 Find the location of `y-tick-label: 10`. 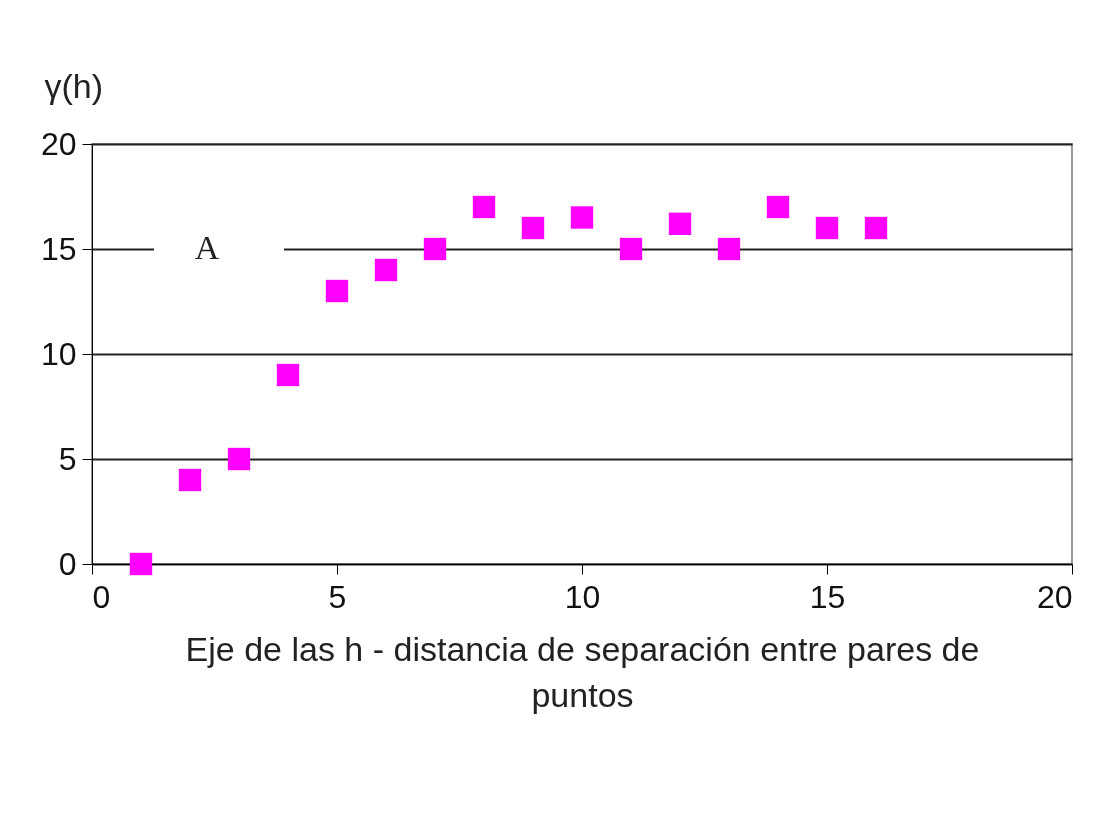

y-tick-label: 10 is located at coordinates (58, 353).